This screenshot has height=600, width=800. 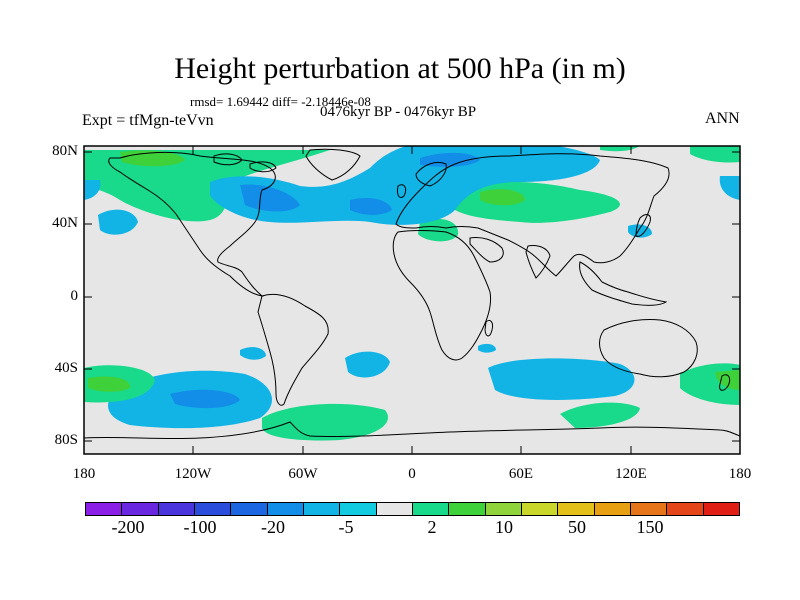 I want to click on coastline-africa, so click(x=441, y=295).